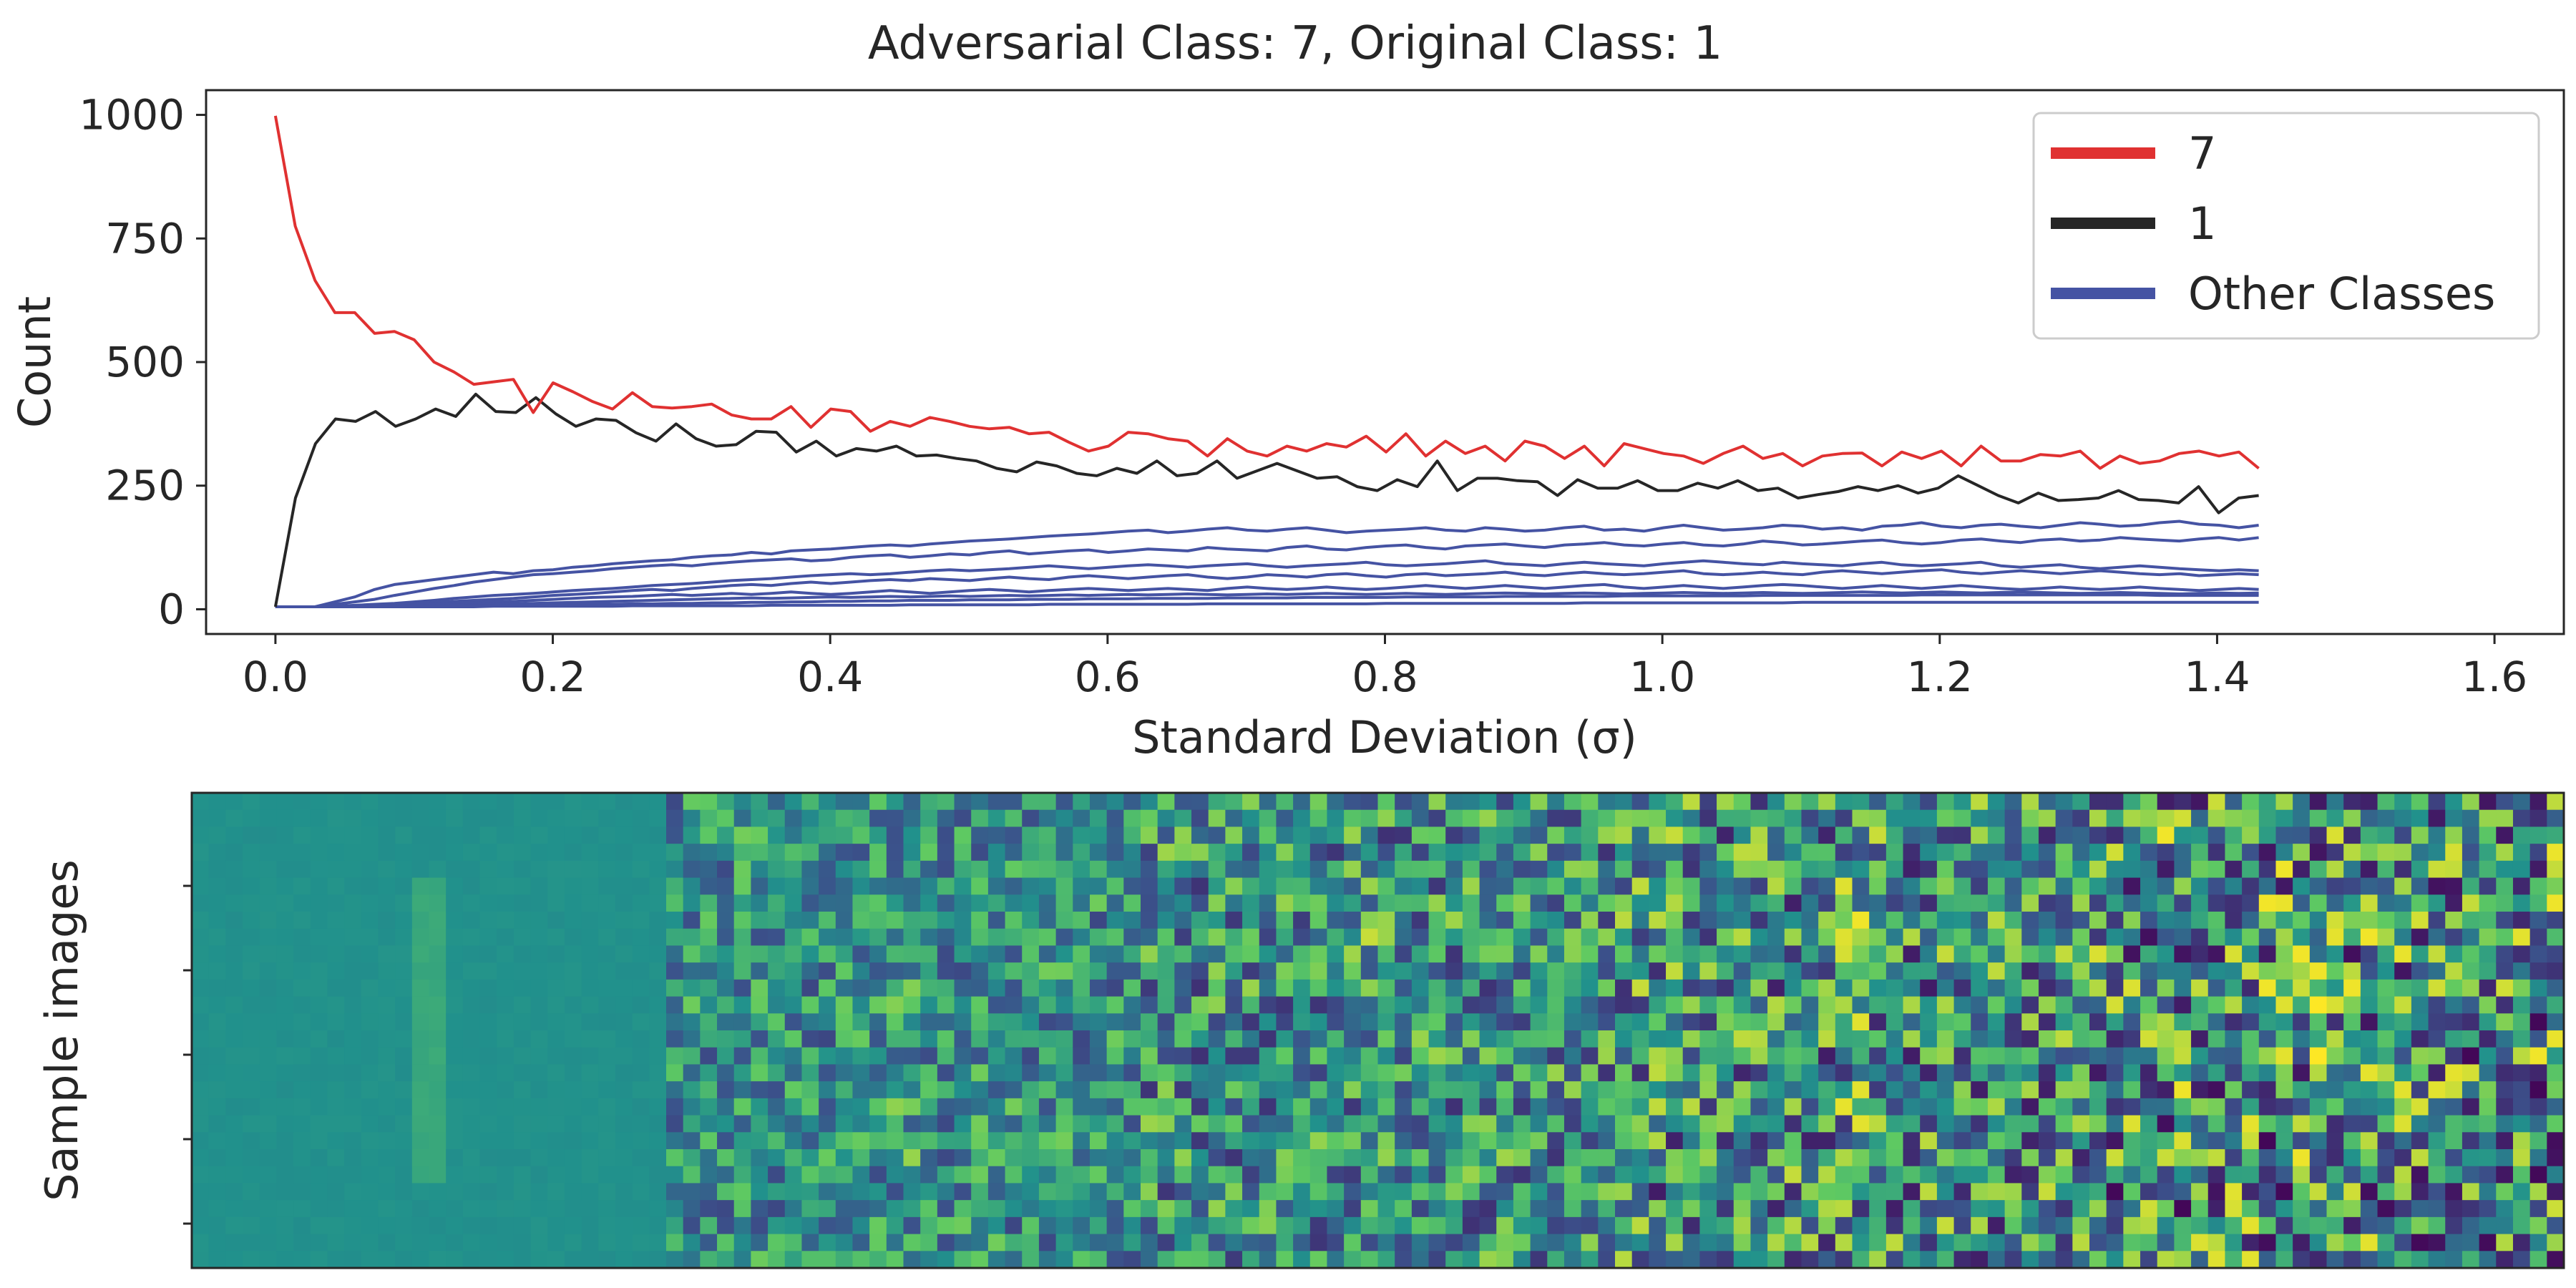  What do you see at coordinates (1940, 677) in the screenshot?
I see `x-tick-label: 1.2` at bounding box center [1940, 677].